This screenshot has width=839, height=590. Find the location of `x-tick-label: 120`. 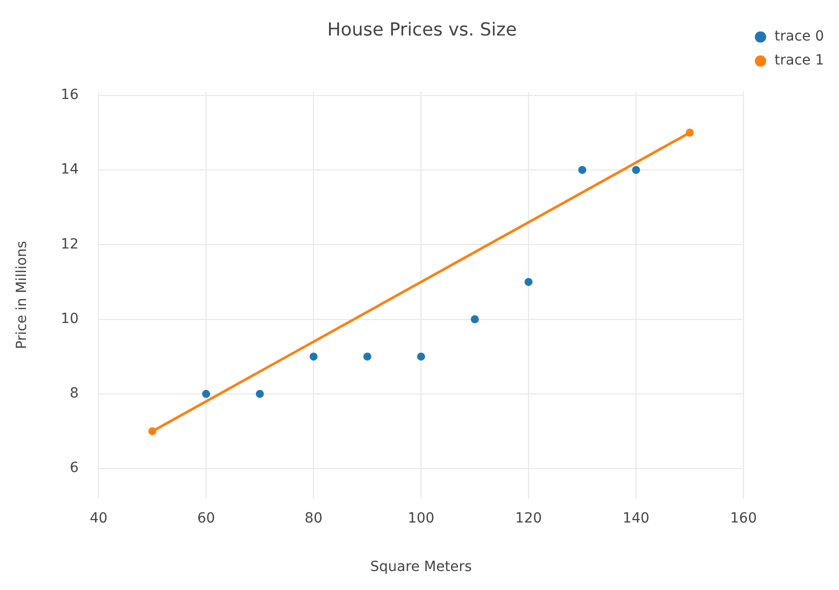

x-tick-label: 120 is located at coordinates (528, 518).